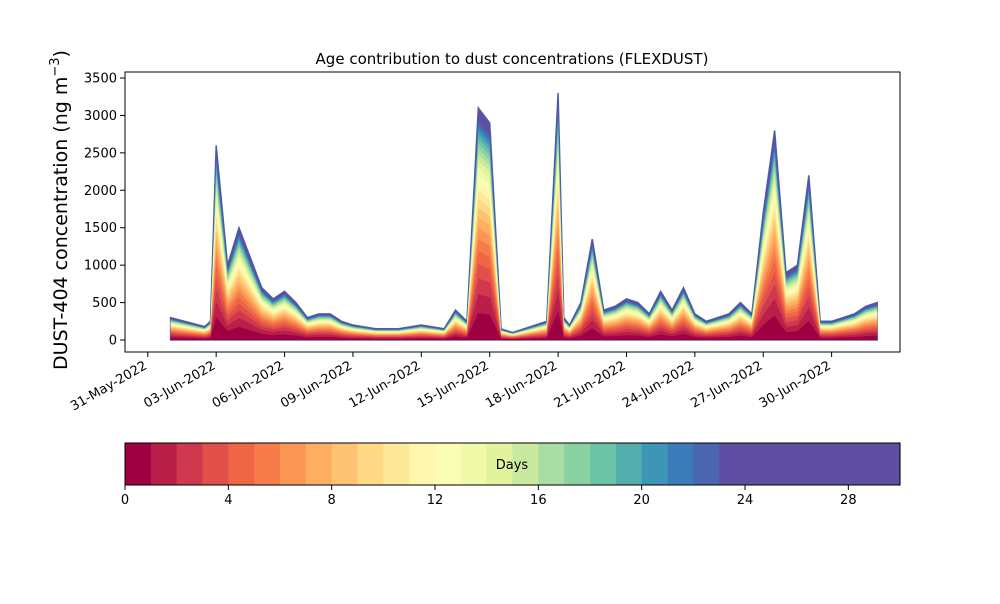 The image size is (1000, 604). What do you see at coordinates (109, 386) in the screenshot?
I see `x-tick-label-0: 31-May-2022` at bounding box center [109, 386].